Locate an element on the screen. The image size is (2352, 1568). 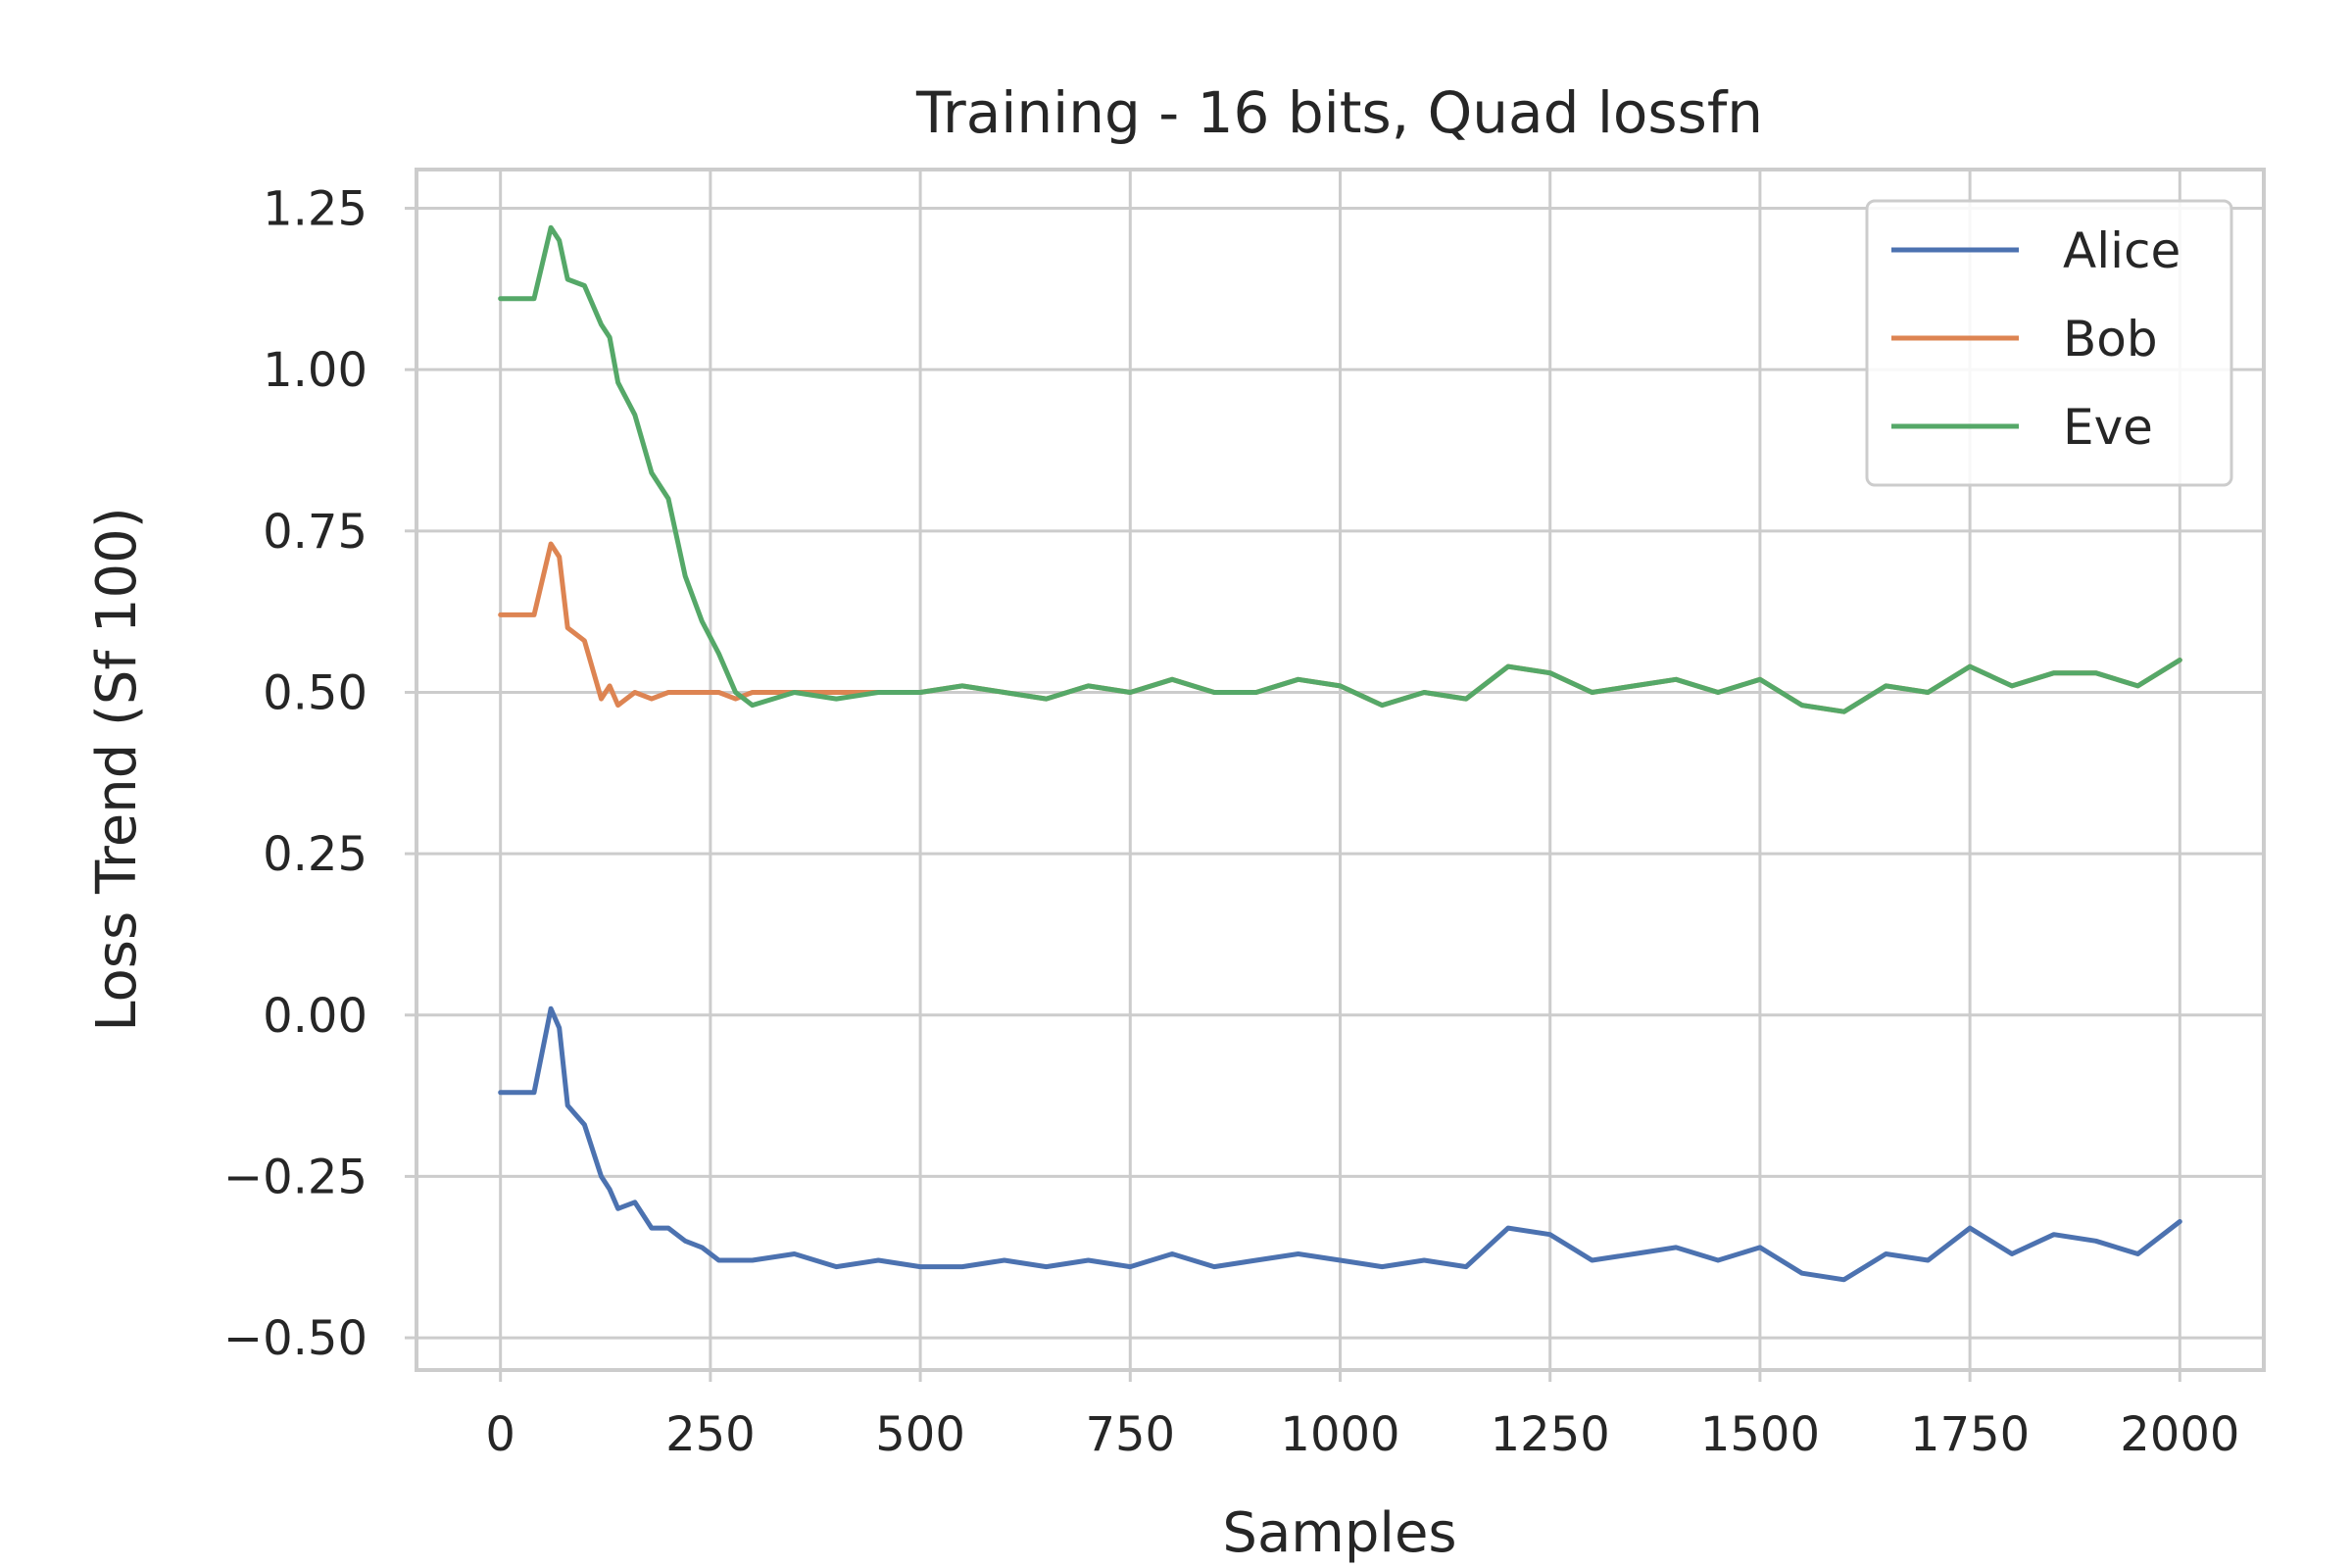
x-tick-label: 250 is located at coordinates (710, 1434).